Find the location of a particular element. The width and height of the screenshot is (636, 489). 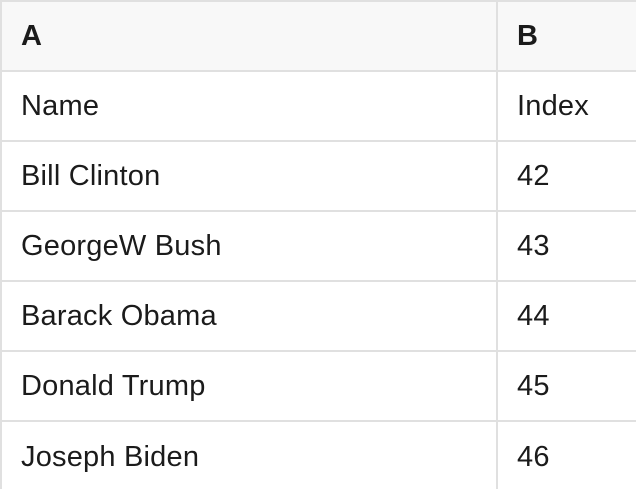

cell-a2-name: Bill Clinton is located at coordinates (250, 176).